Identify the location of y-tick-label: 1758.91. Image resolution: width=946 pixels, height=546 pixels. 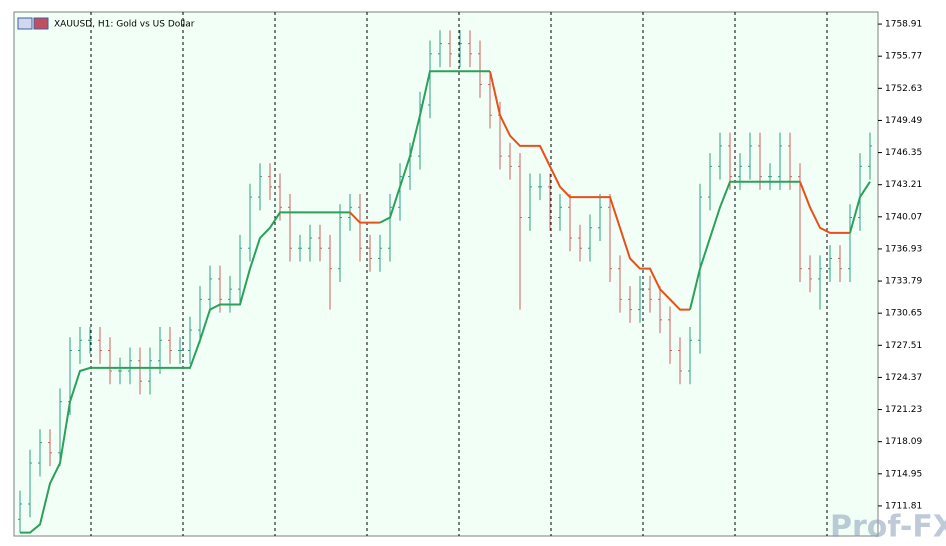
(903, 25).